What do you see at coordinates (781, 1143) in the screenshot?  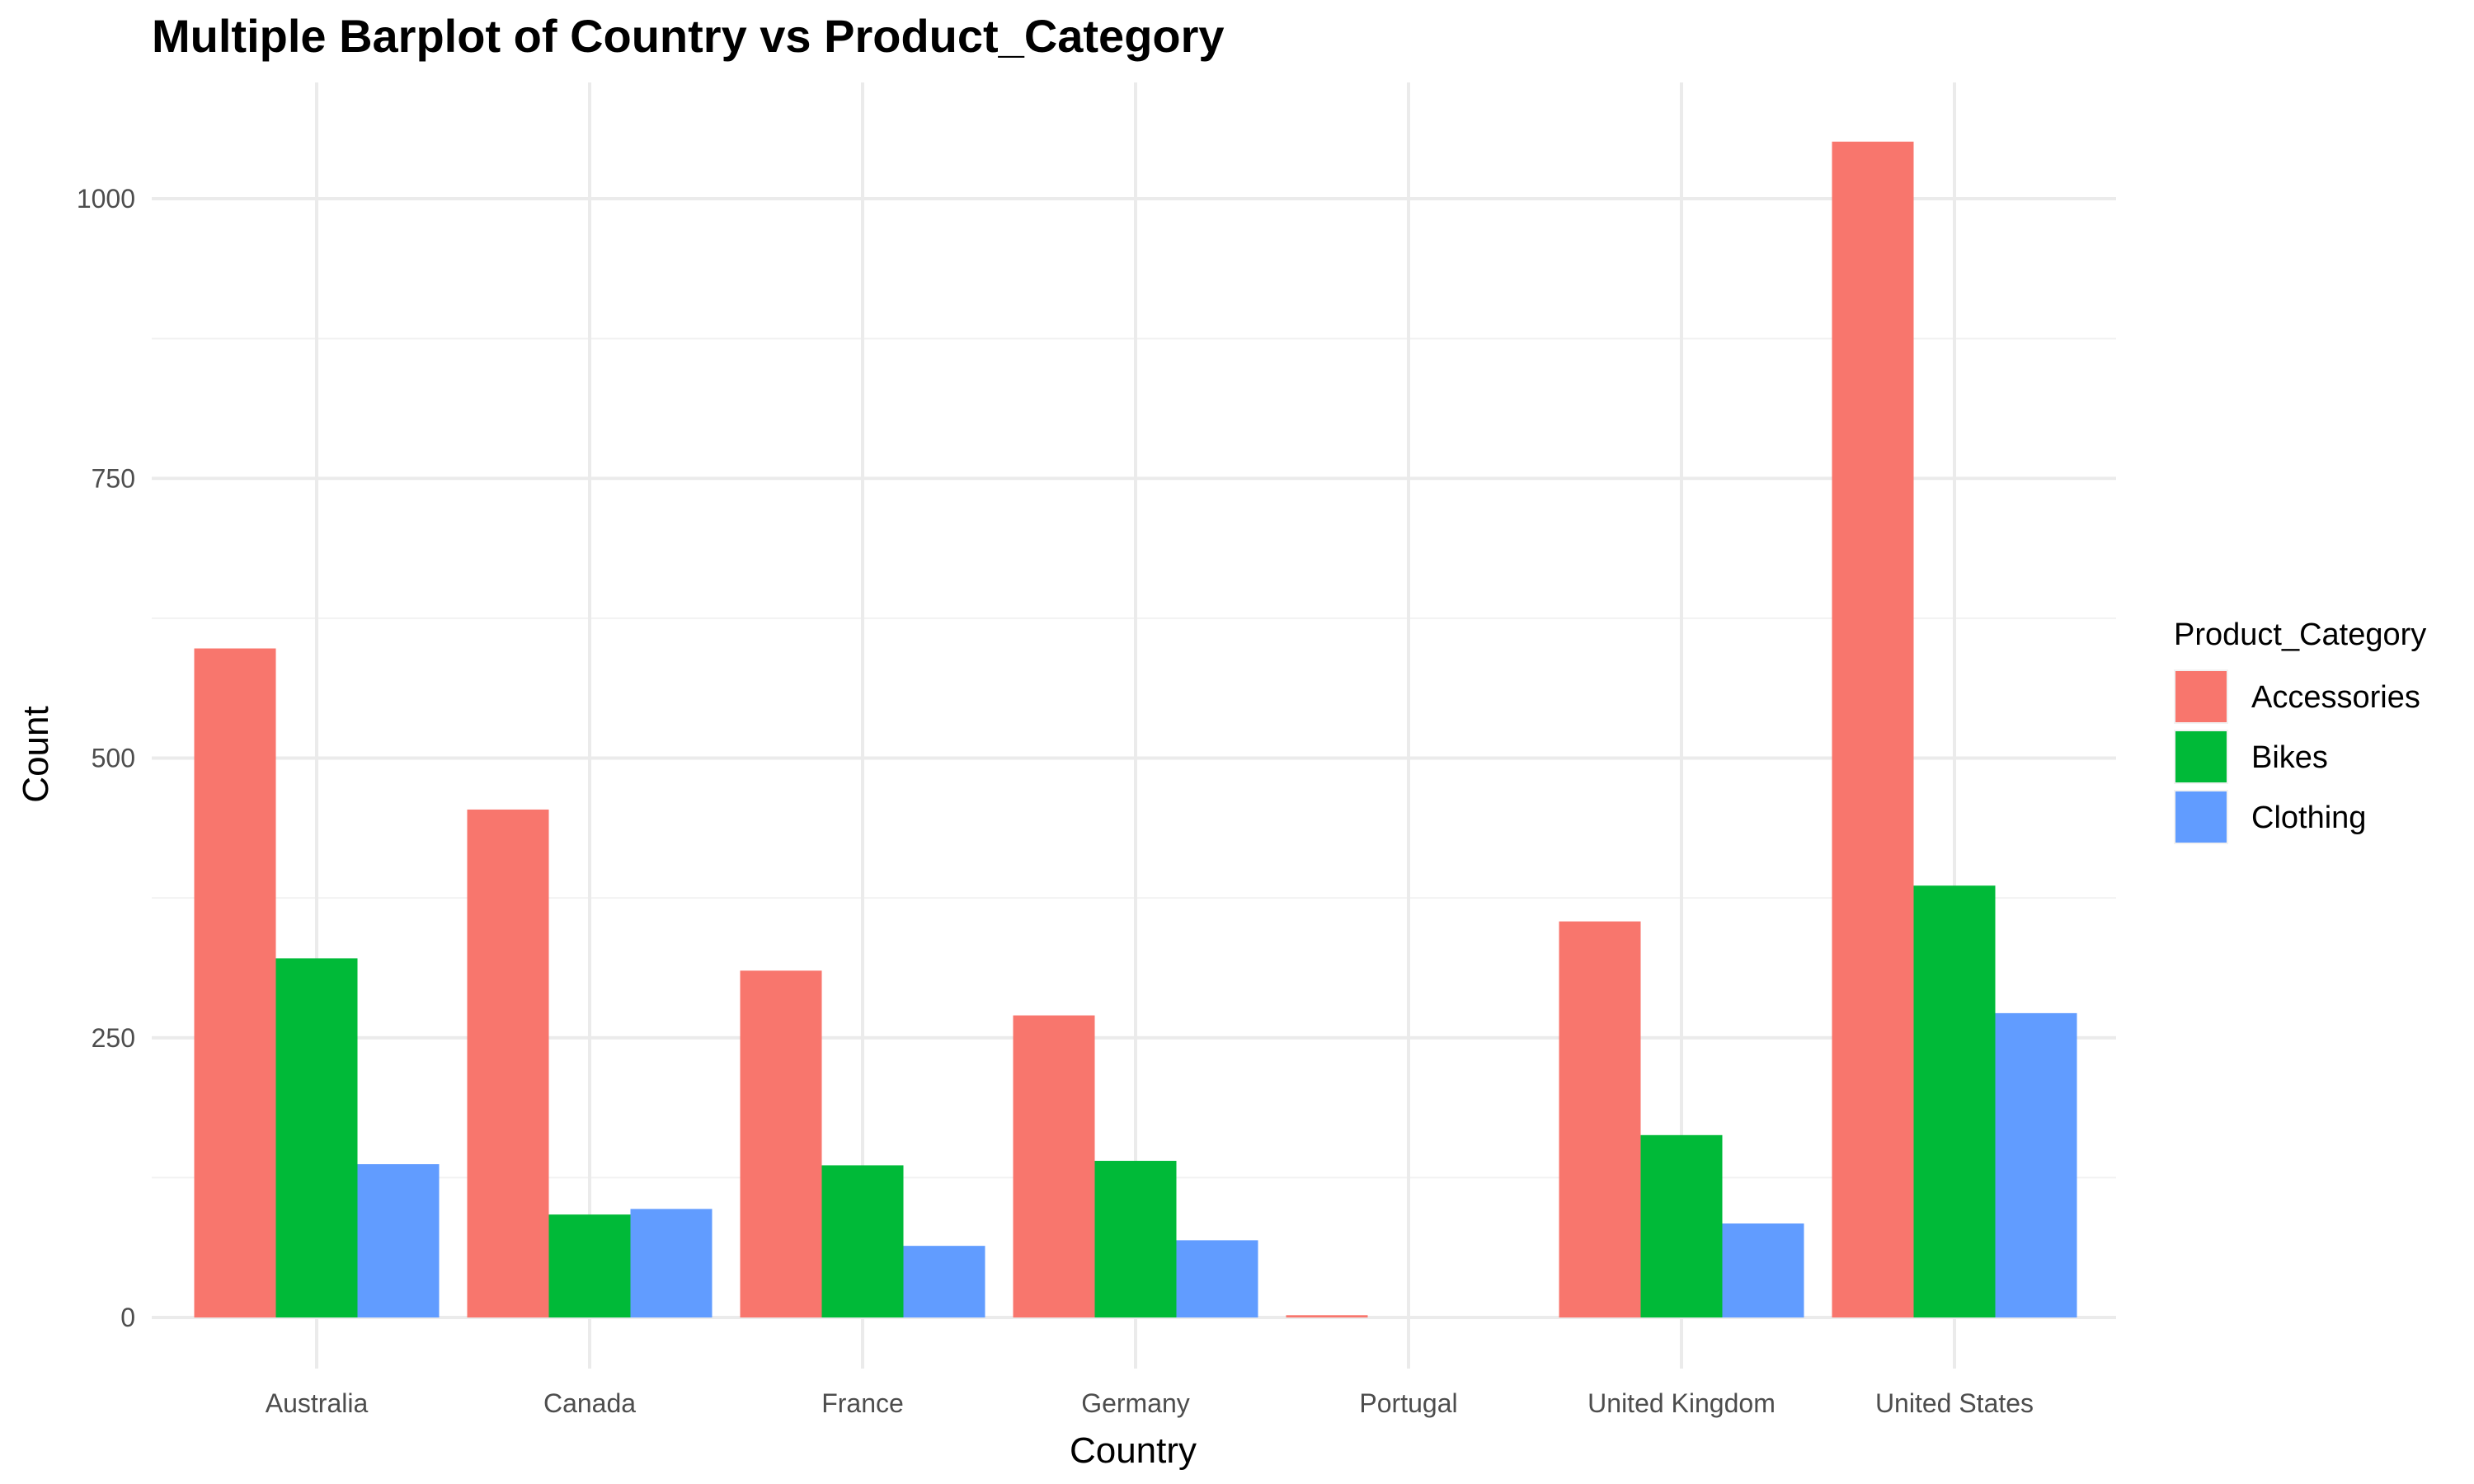 I see `bar-accessories-france` at bounding box center [781, 1143].